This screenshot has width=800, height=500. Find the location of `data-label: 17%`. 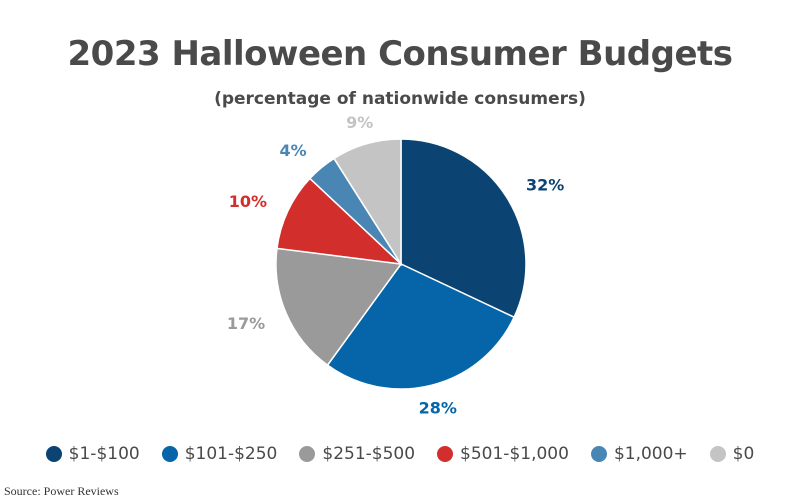

data-label: 17% is located at coordinates (246, 323).